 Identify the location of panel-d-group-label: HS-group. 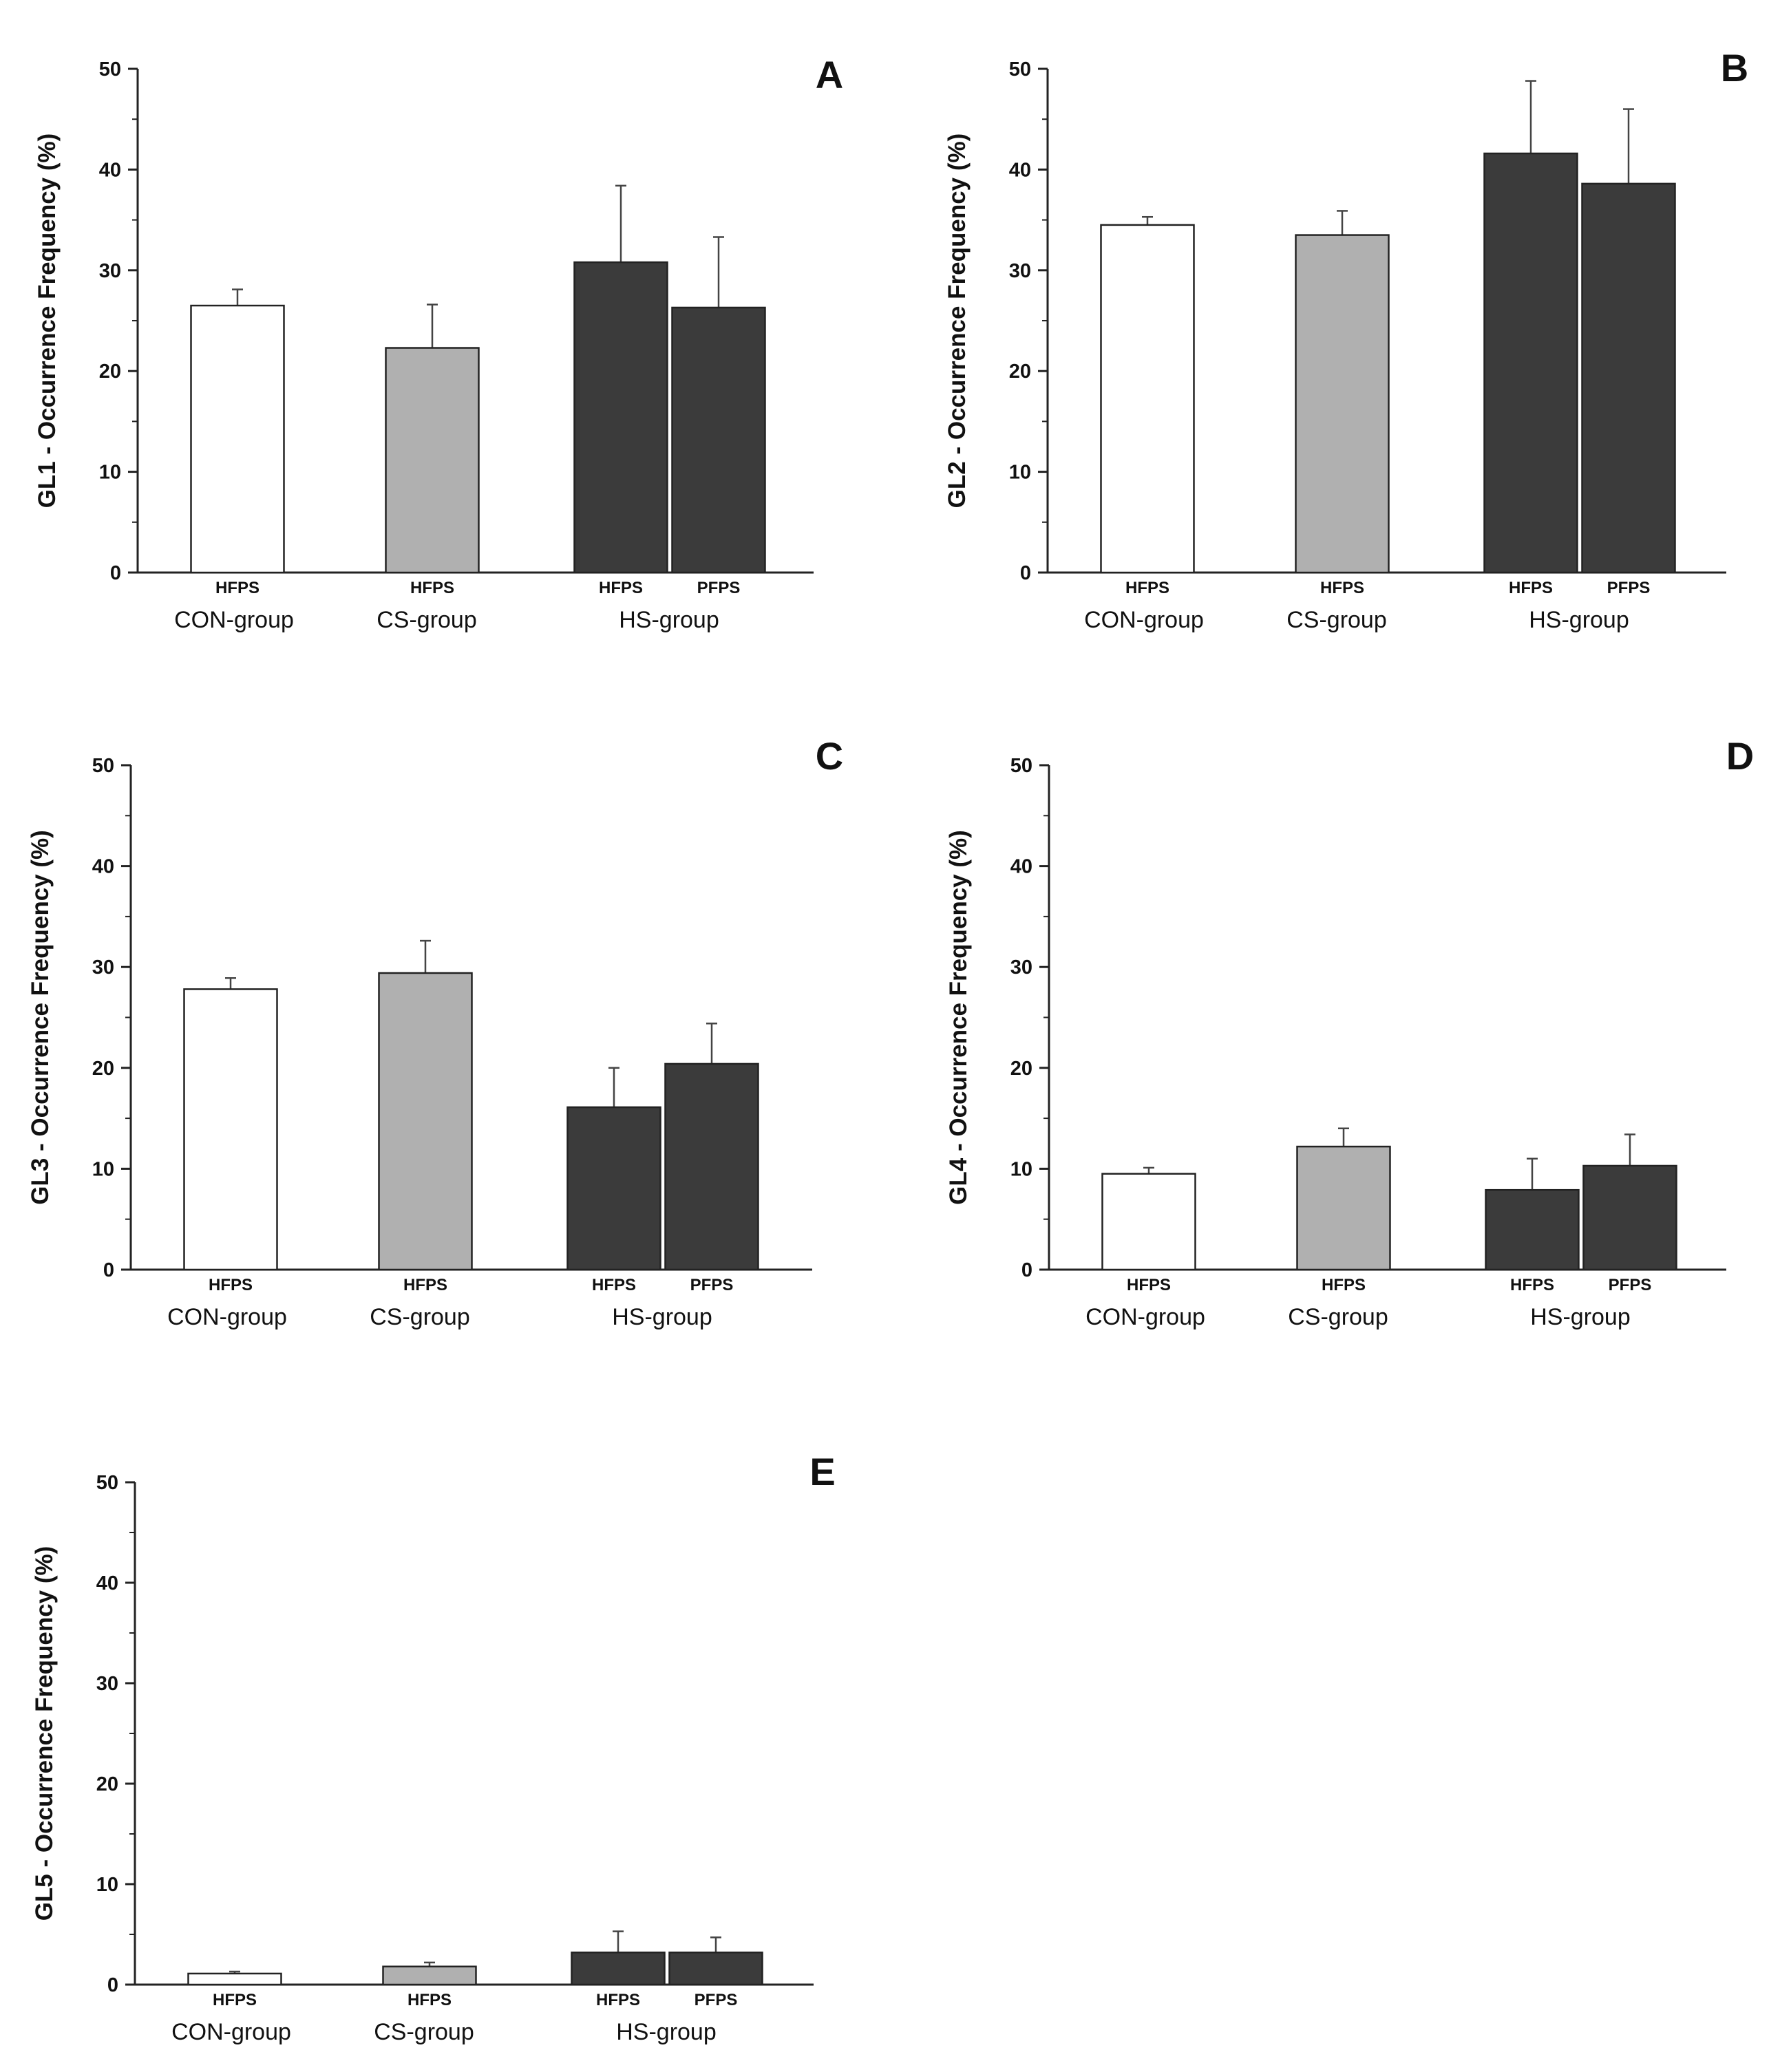
(1580, 1317).